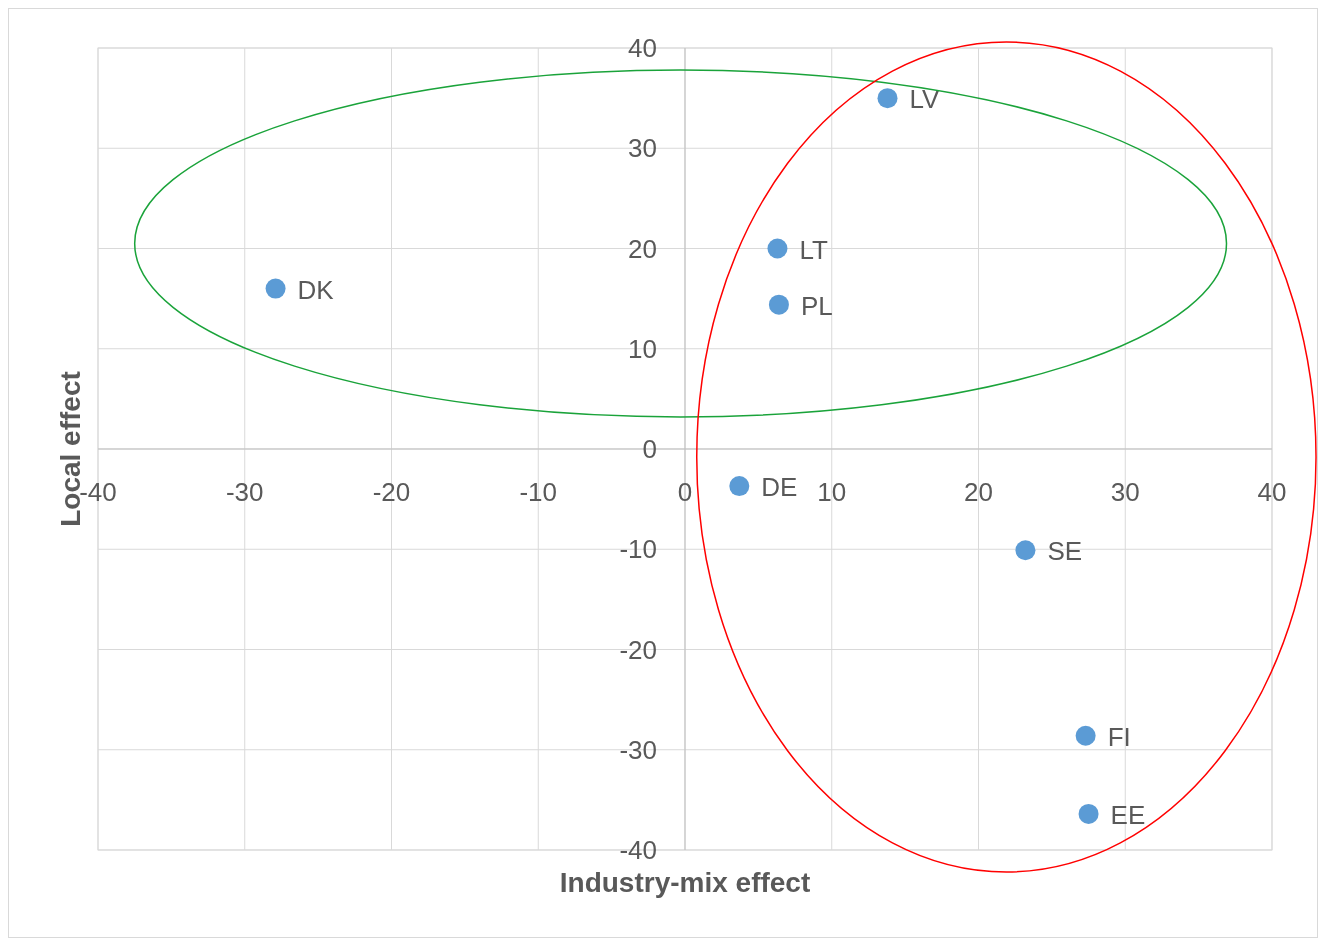 The image size is (1326, 945). What do you see at coordinates (1128, 814) in the screenshot?
I see `annotation: EE` at bounding box center [1128, 814].